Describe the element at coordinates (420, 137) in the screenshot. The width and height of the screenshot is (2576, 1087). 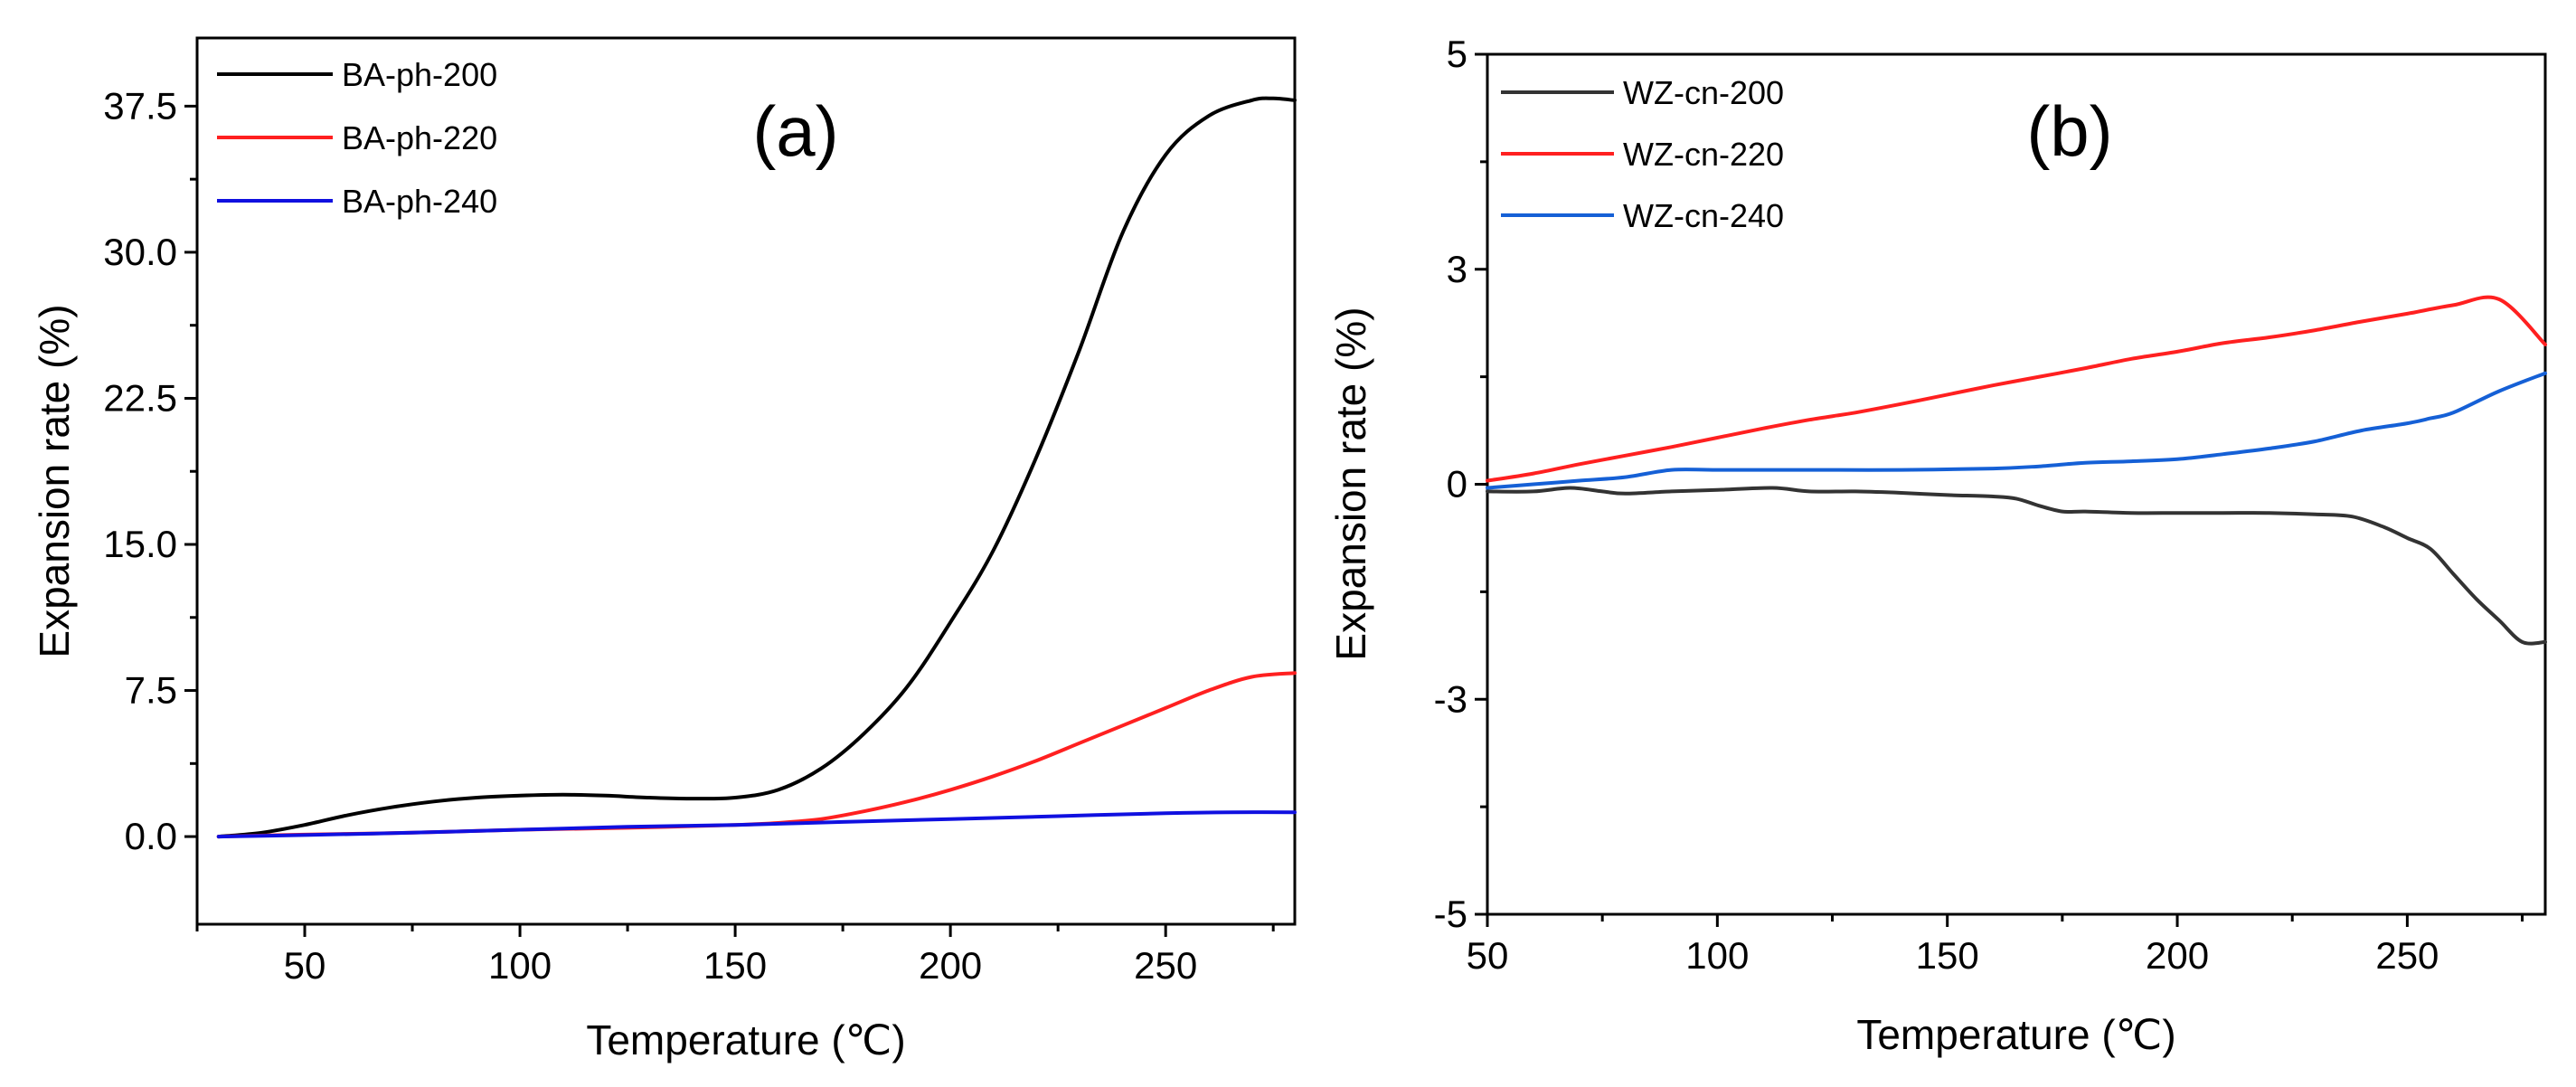
I see `legend-label-BA-ph-220: BA-ph-220` at that location.